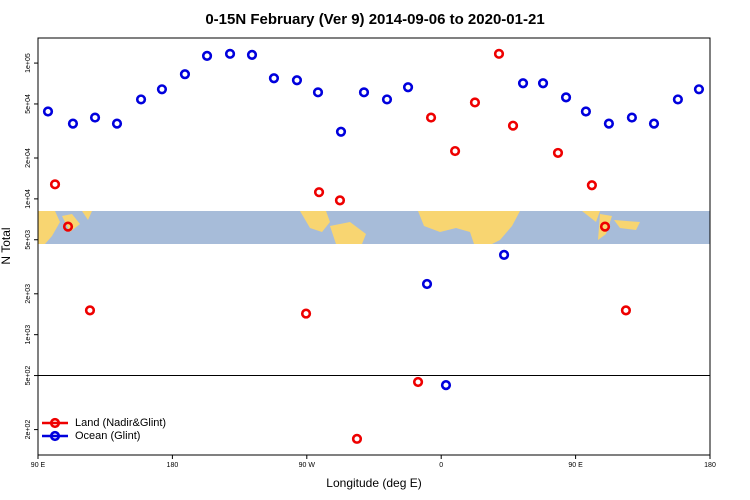 Image resolution: width=750 pixels, height=500 pixels. I want to click on y-axis-label: N Total, so click(6, 245).